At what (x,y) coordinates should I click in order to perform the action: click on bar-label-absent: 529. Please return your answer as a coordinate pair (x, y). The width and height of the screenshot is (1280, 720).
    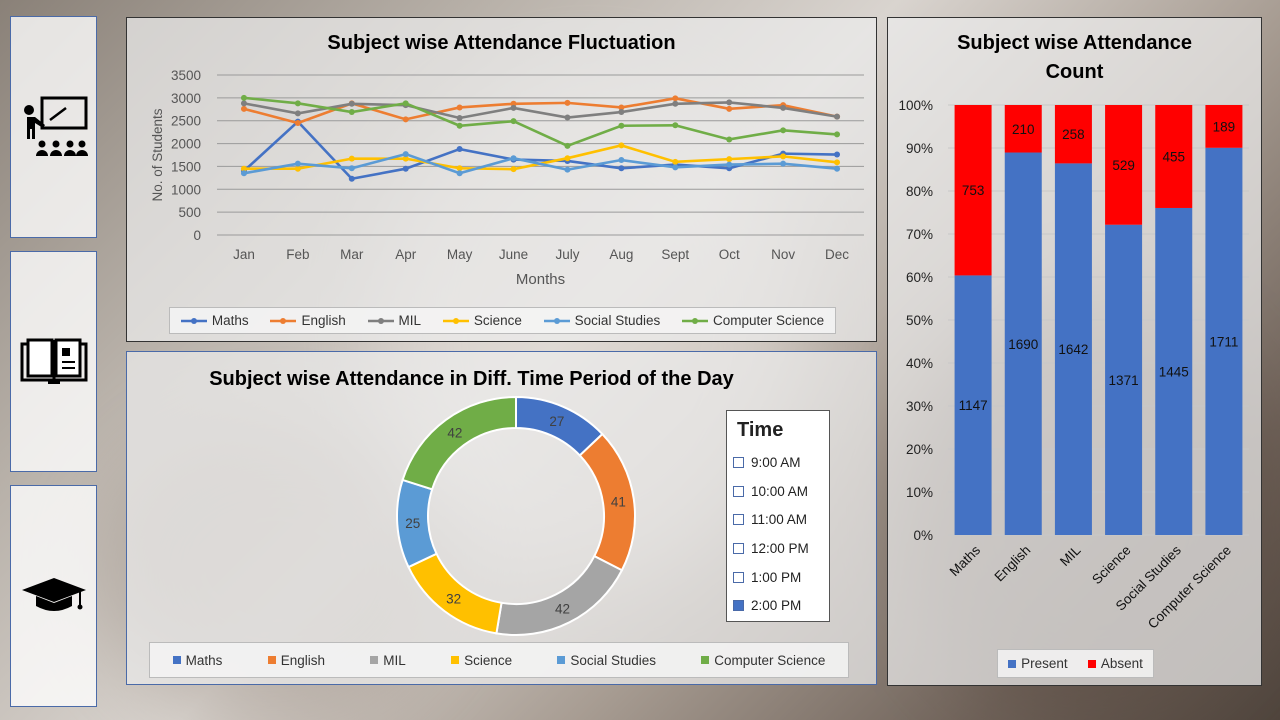
    Looking at the image, I should click on (1123, 165).